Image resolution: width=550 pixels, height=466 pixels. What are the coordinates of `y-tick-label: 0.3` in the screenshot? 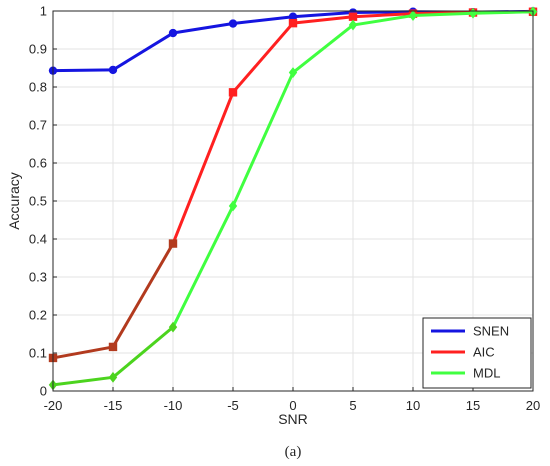 It's located at (38, 277).